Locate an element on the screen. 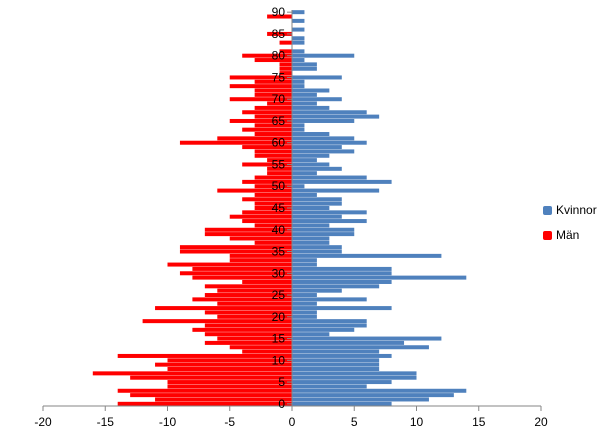 The image size is (601, 441). y-tick-label: 55 is located at coordinates (279, 164).